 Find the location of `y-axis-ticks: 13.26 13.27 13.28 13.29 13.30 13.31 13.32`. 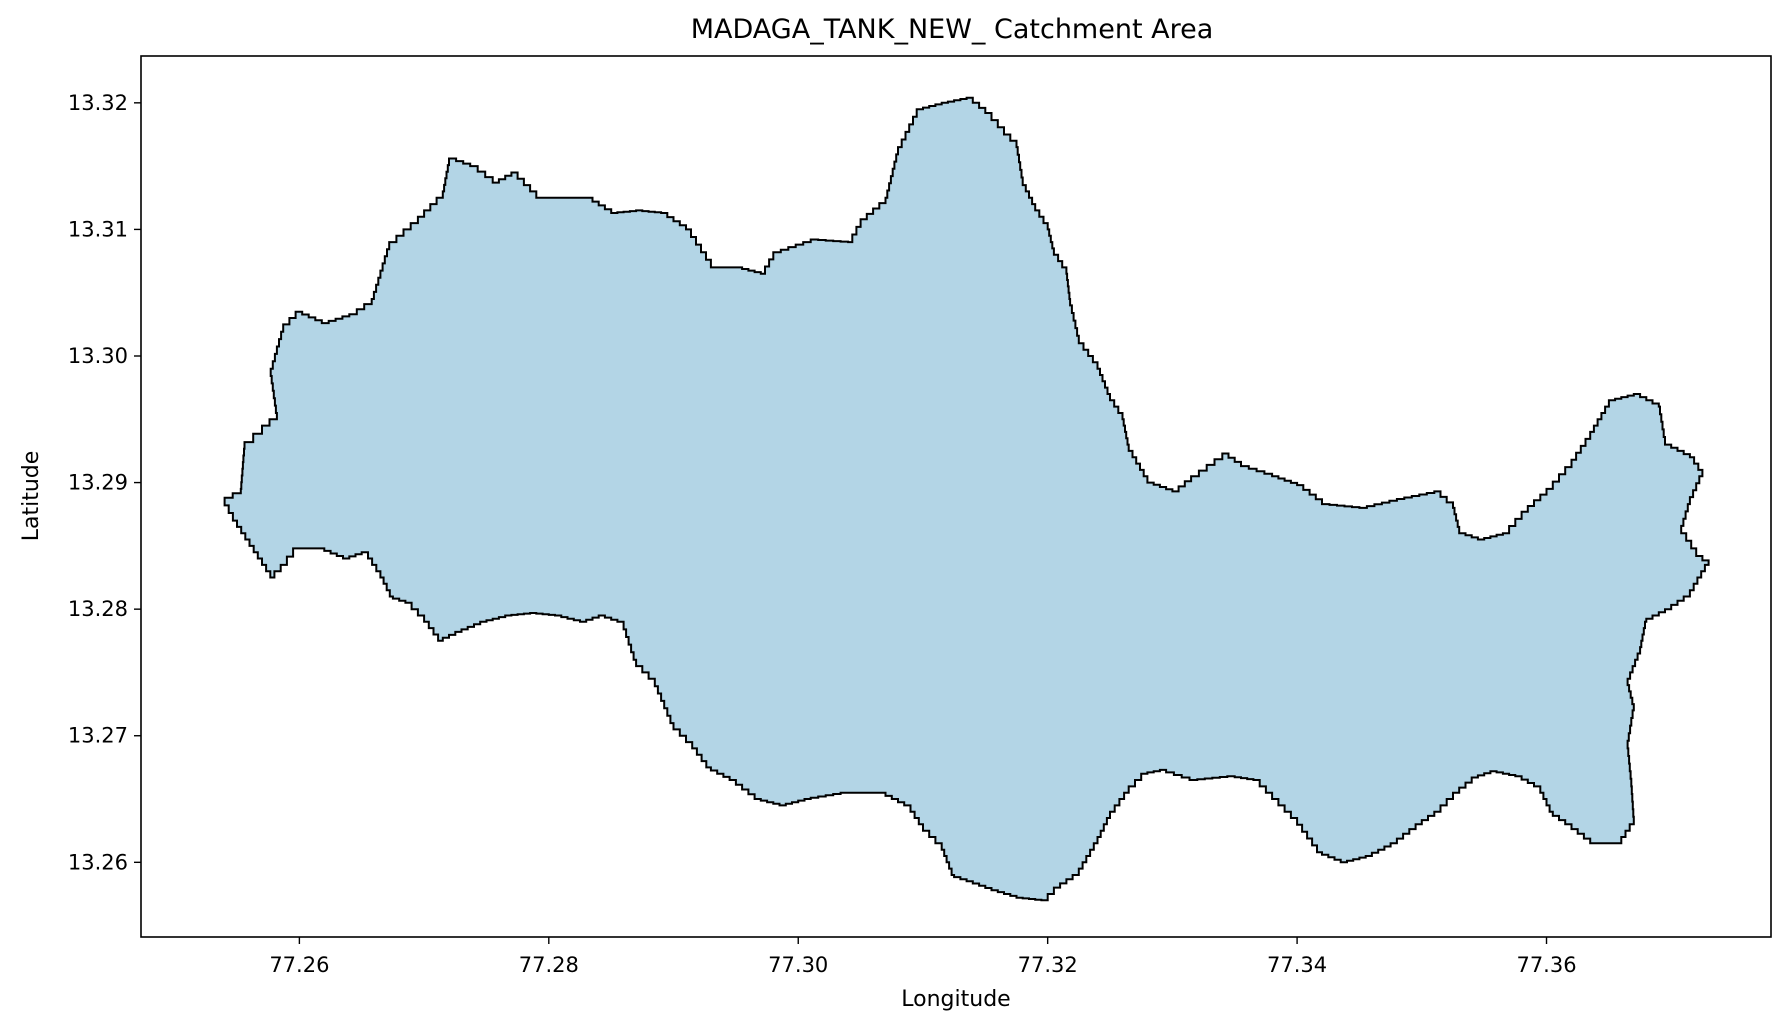

y-axis-ticks: 13.26 13.27 13.28 13.29 13.30 13.31 13.32 is located at coordinates (104, 482).